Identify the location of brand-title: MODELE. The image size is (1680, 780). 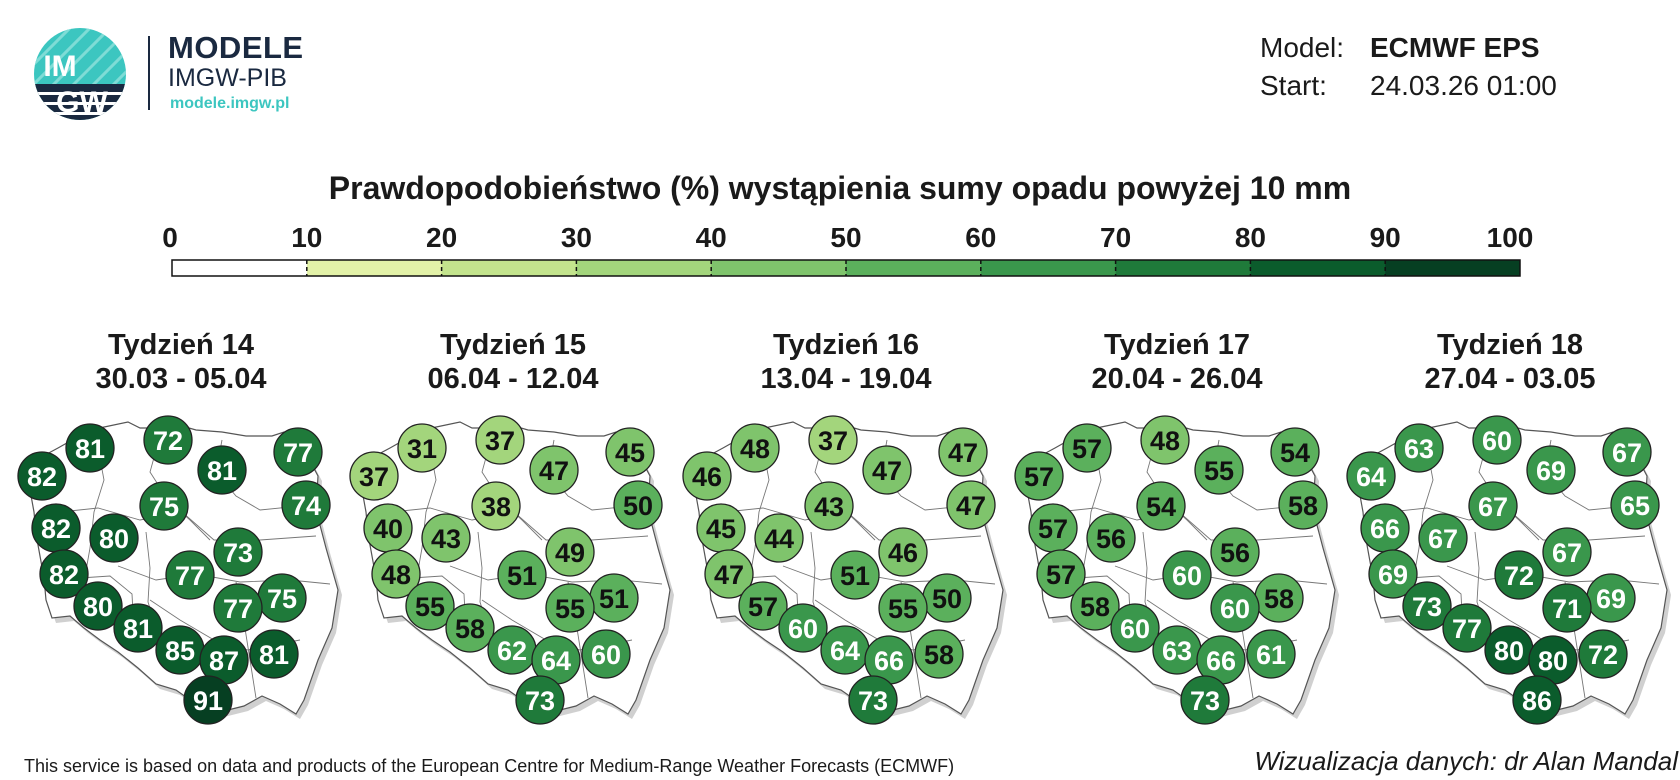
(236, 47).